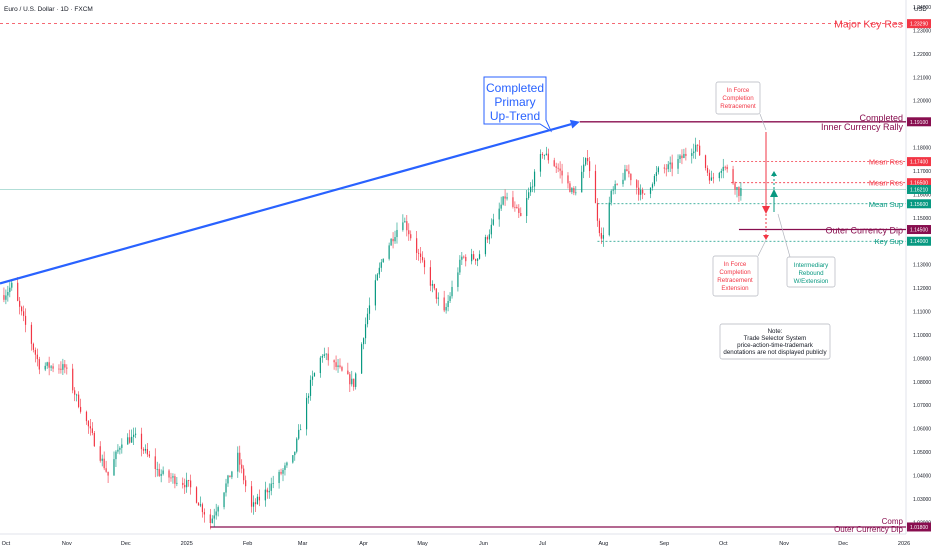  What do you see at coordinates (922, 336) in the screenshot?
I see `price-tick-label: 1.10000` at bounding box center [922, 336].